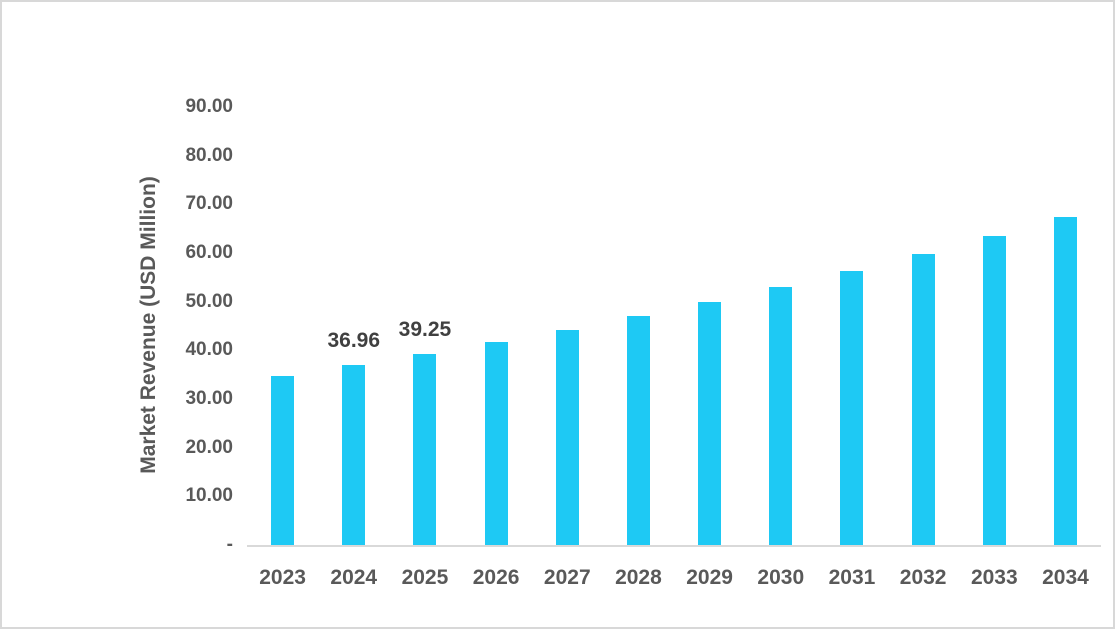  Describe the element at coordinates (496, 577) in the screenshot. I see `x-tick-label-2026: 2026` at that location.